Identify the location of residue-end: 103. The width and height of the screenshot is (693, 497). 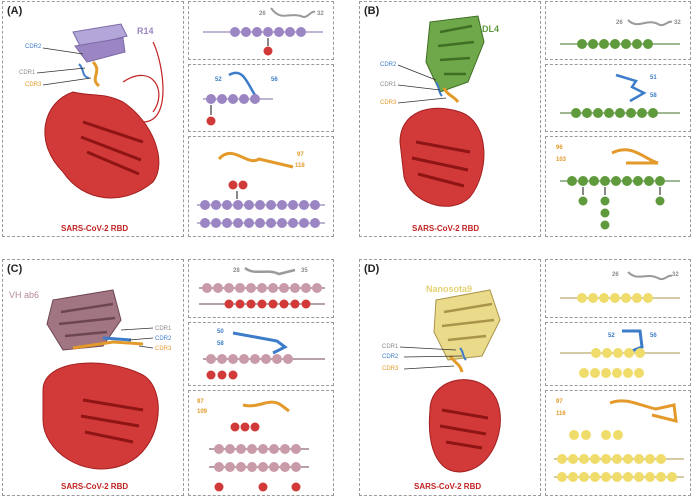
(561, 160).